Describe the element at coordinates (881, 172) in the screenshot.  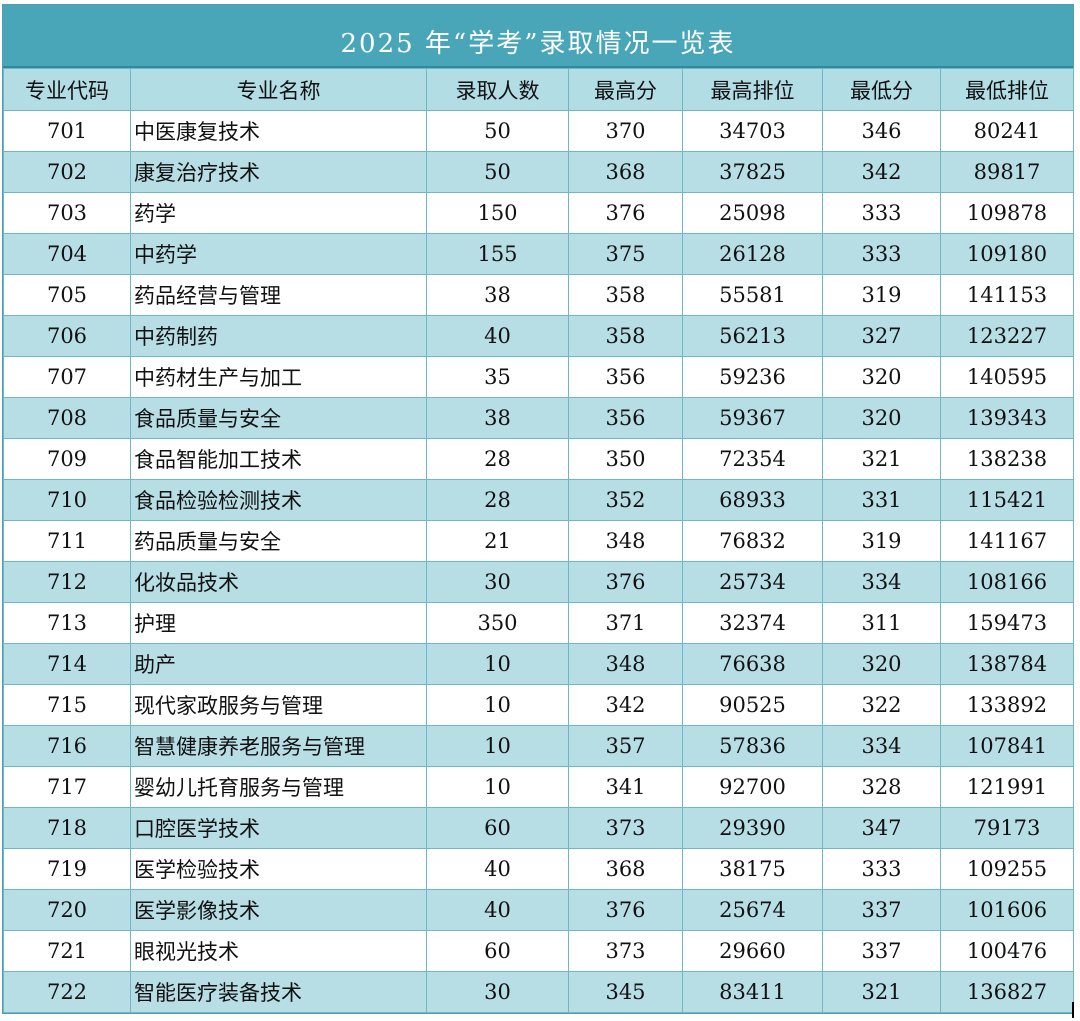
I see `cell-lowest-score: 342` at that location.